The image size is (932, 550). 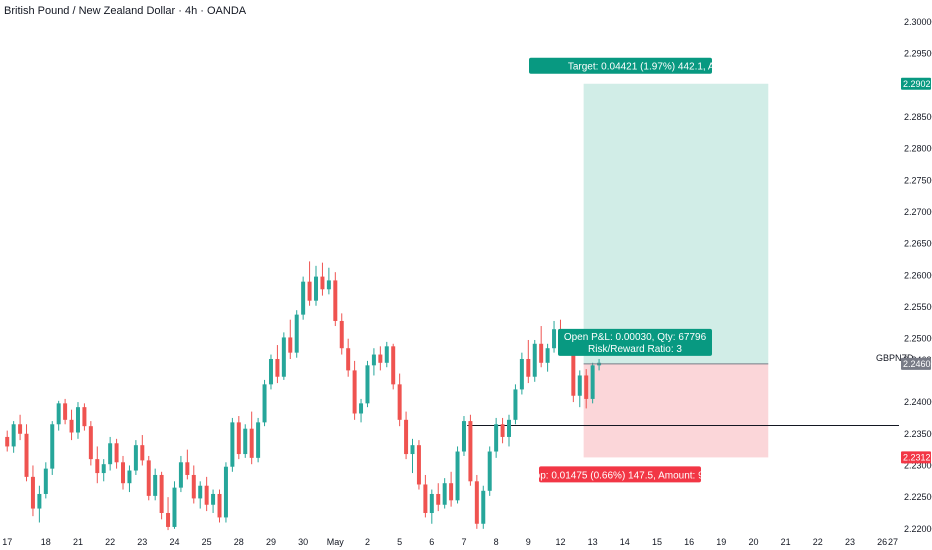 I want to click on time-axis-label: 26, so click(x=882, y=542).